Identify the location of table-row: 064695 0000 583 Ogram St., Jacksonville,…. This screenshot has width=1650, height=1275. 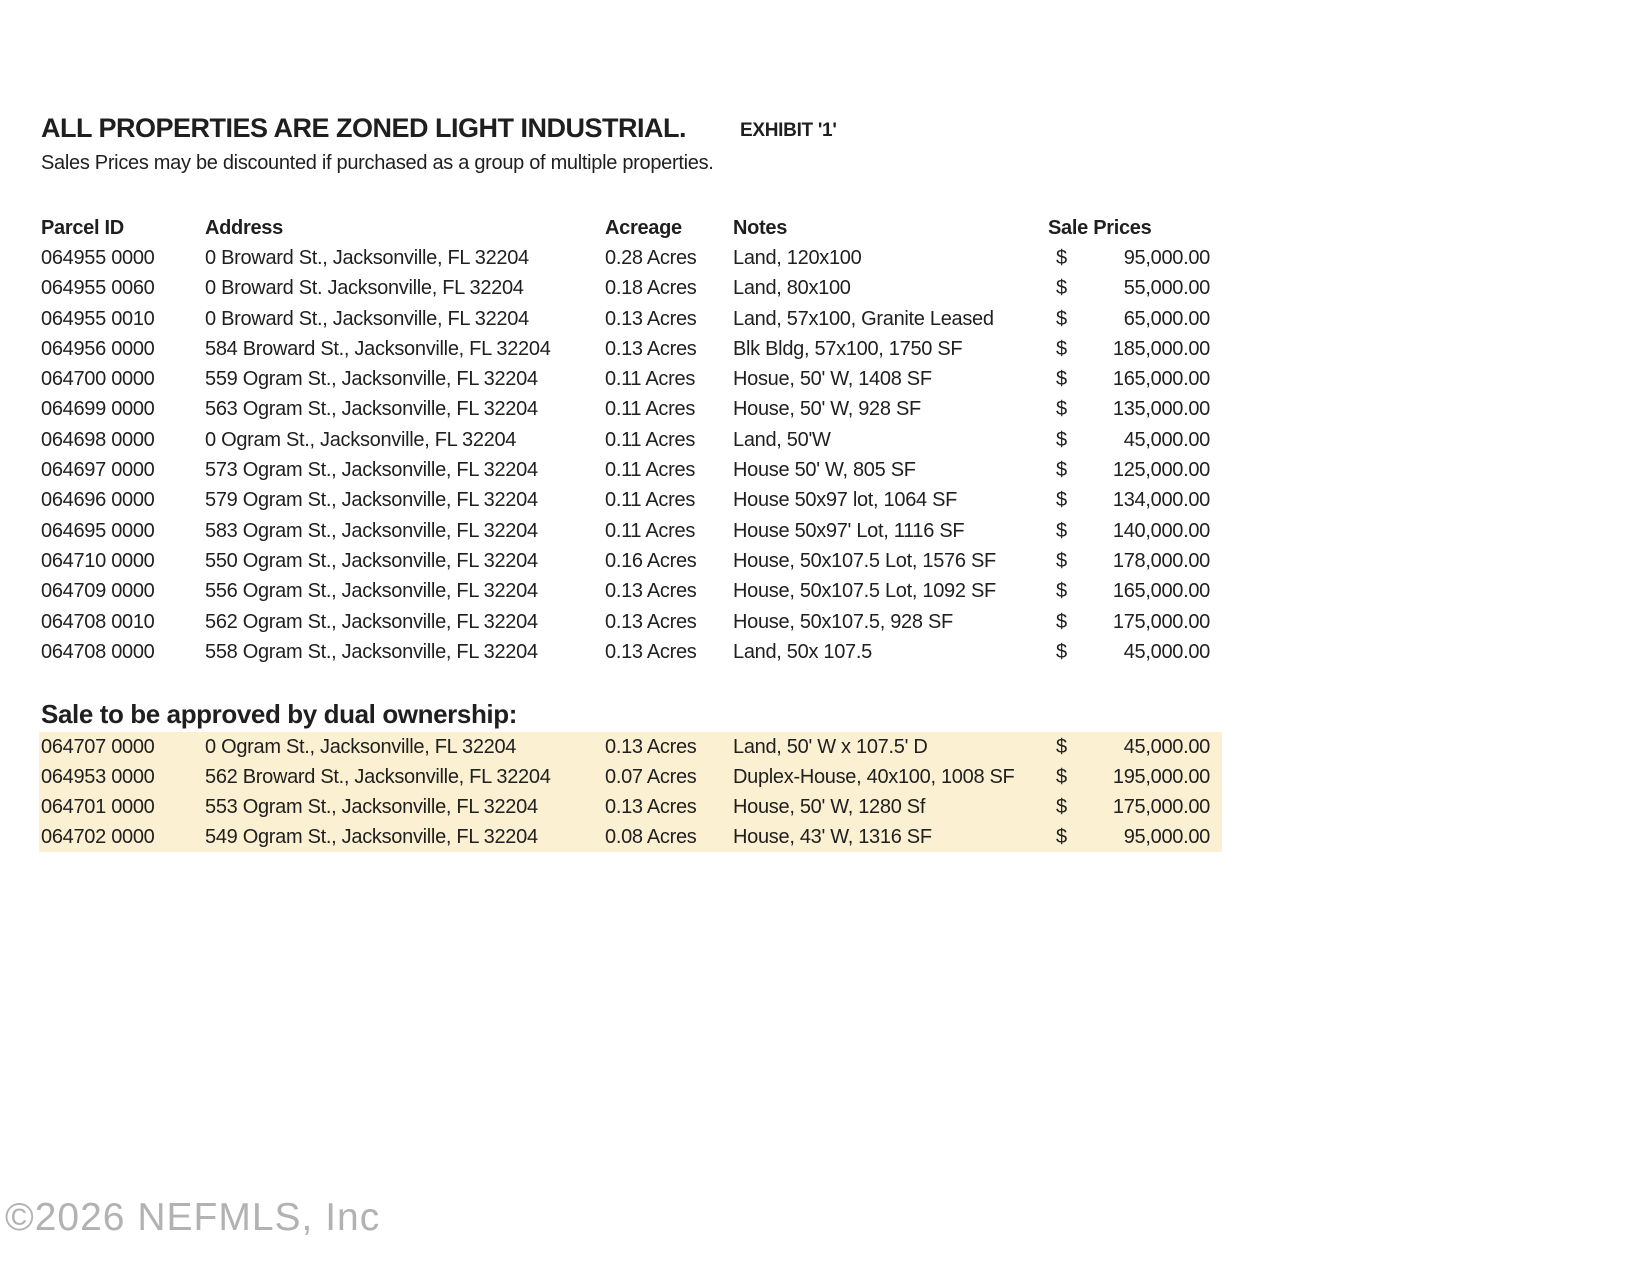
(825, 531).